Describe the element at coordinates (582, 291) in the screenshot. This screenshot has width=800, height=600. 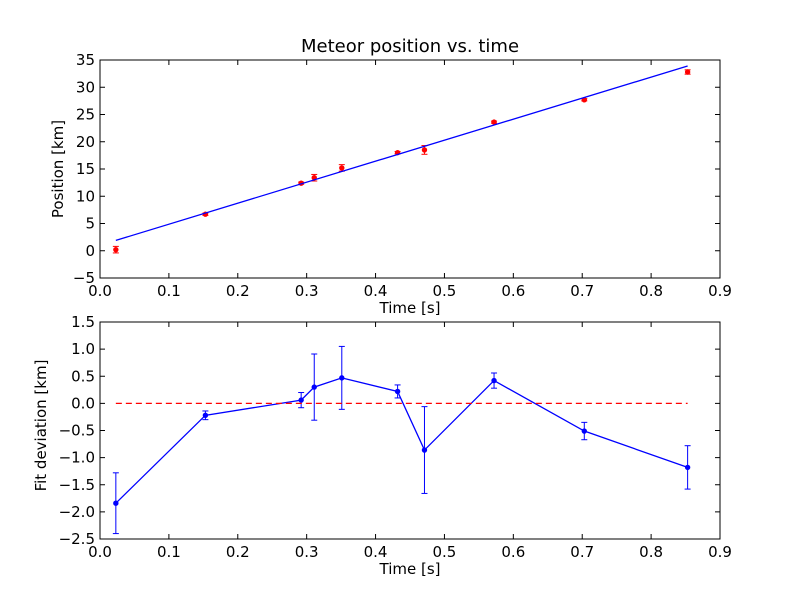
I see `top-x-tick-label: 0.7` at that location.